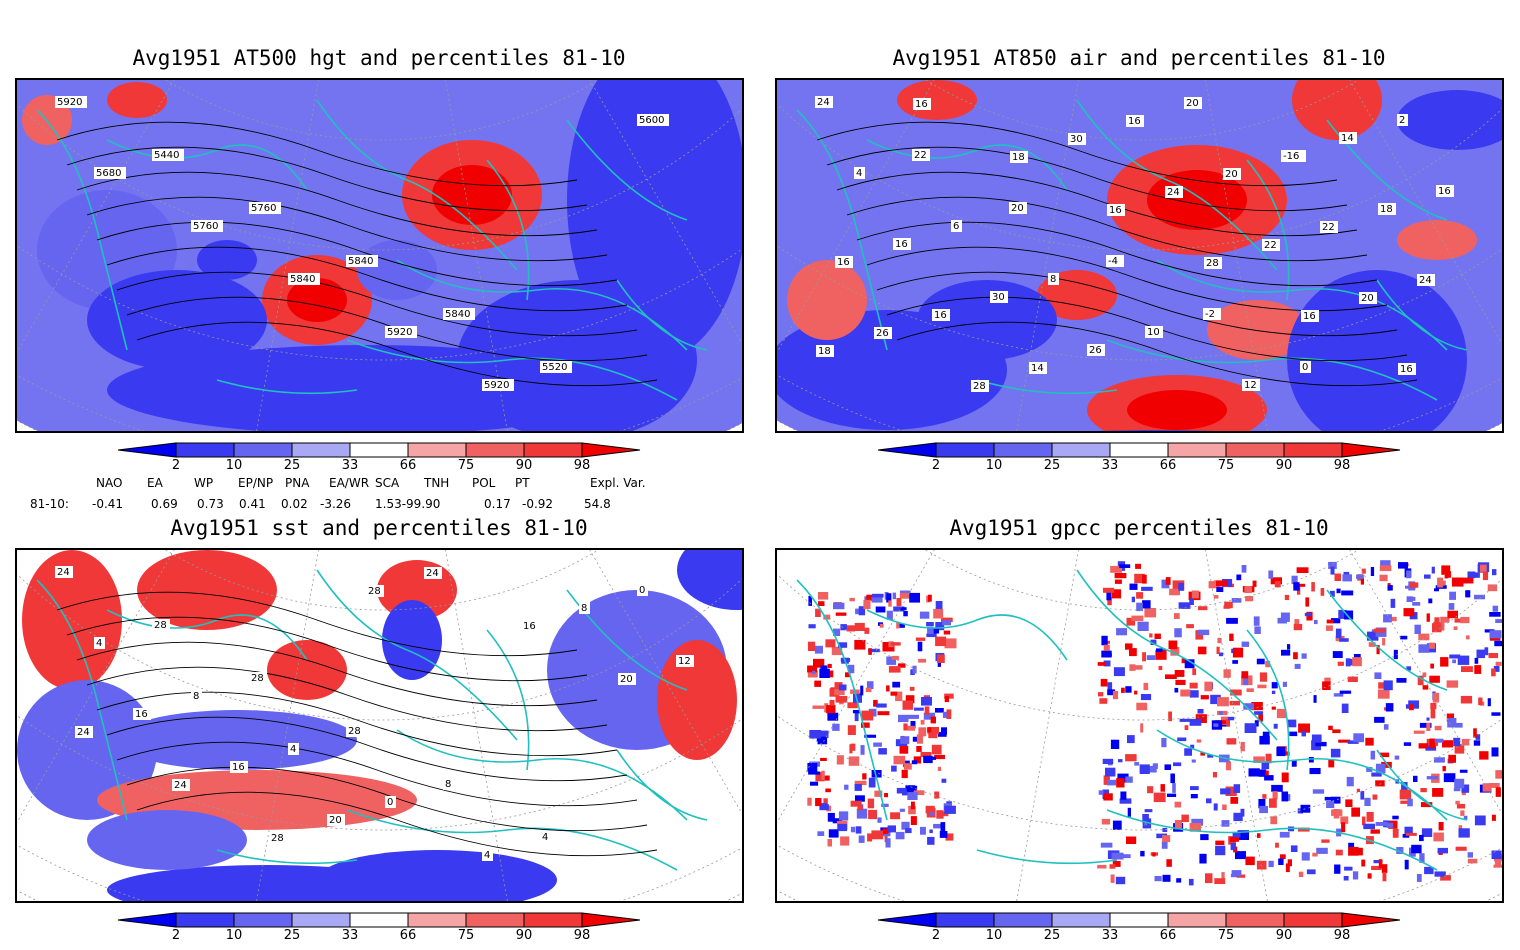 Image resolution: width=1520 pixels, height=950 pixels. Describe the element at coordinates (380, 930) in the screenshot. I see `colorbar-sst: 2 10 25 33 66 75 90 98` at that location.